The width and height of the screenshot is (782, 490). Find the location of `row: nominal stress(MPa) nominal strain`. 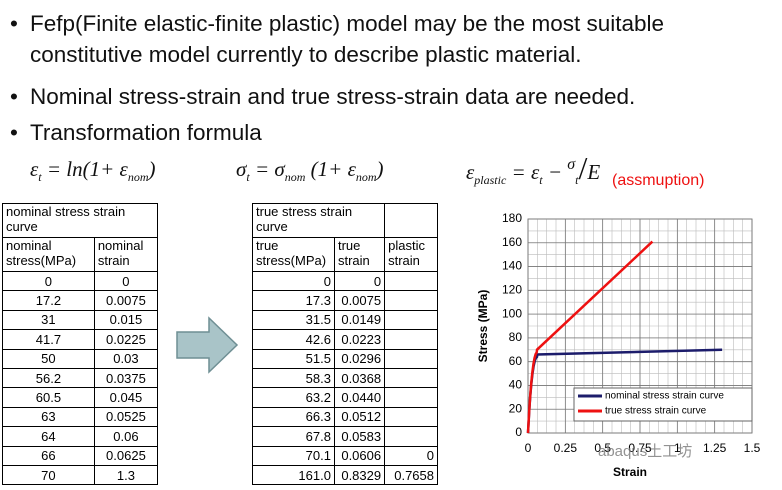

row: nominal stress(MPa) nominal strain is located at coordinates (80, 254).